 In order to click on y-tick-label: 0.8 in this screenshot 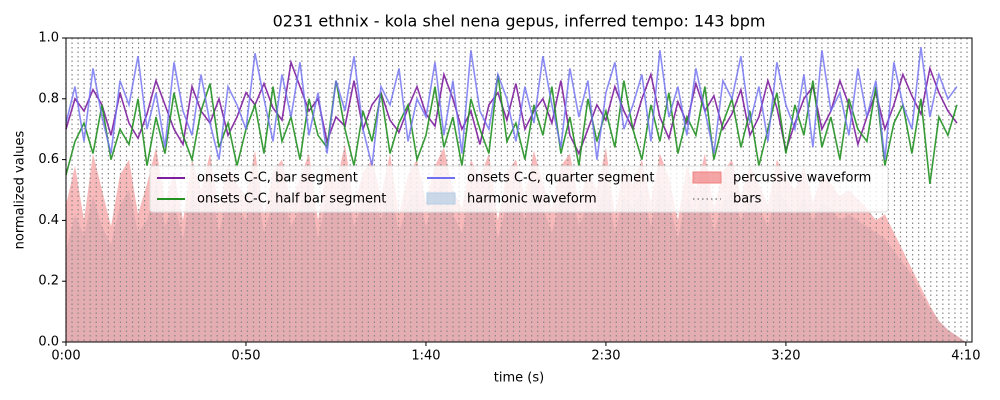, I will do `click(48, 98)`.